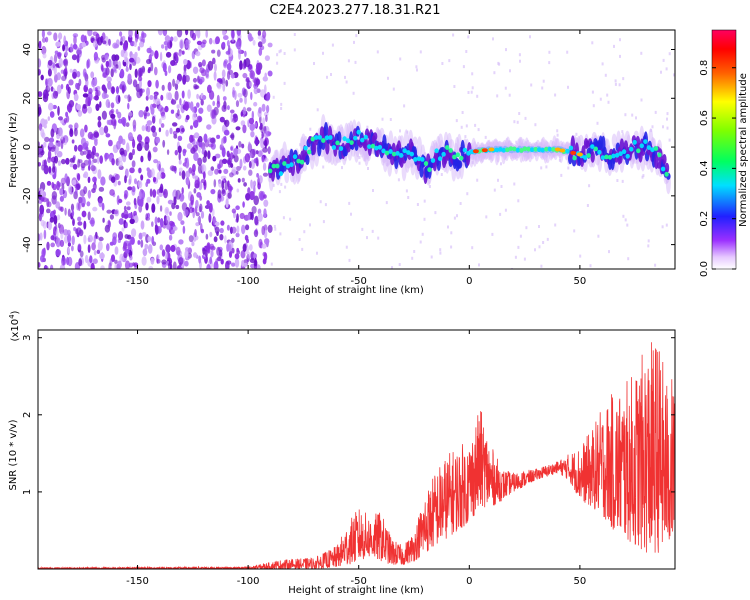  What do you see at coordinates (14, 325) in the screenshot?
I see `svg-text: (x104)` at bounding box center [14, 325].